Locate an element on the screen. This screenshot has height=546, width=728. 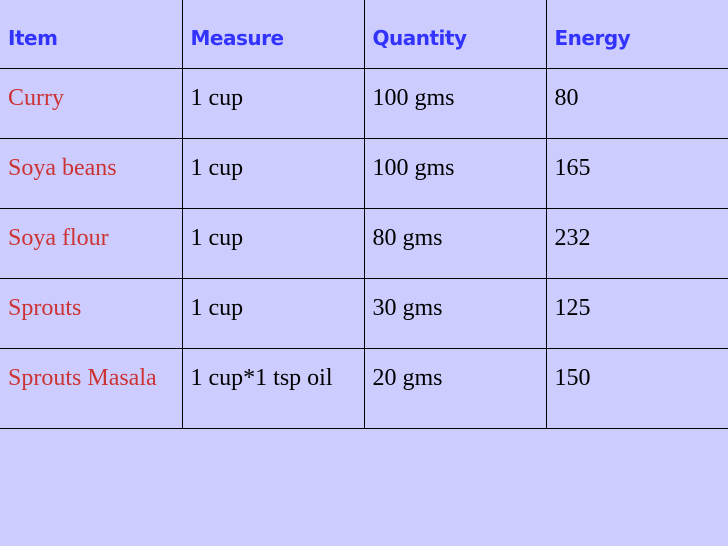
table-row: Soya flour 1 cup 80 gms 232 is located at coordinates (364, 243).